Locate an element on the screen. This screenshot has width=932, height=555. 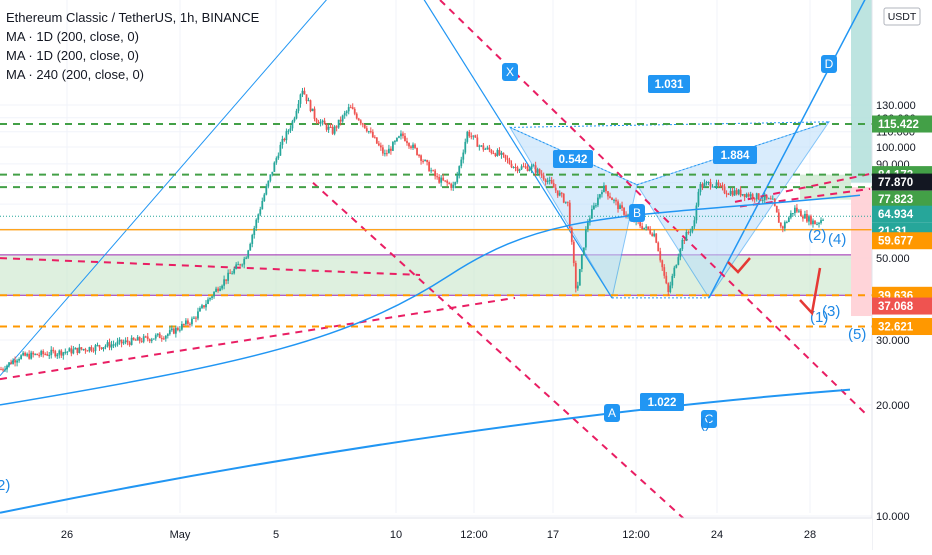
tag-5967-bg is located at coordinates (902, 241).